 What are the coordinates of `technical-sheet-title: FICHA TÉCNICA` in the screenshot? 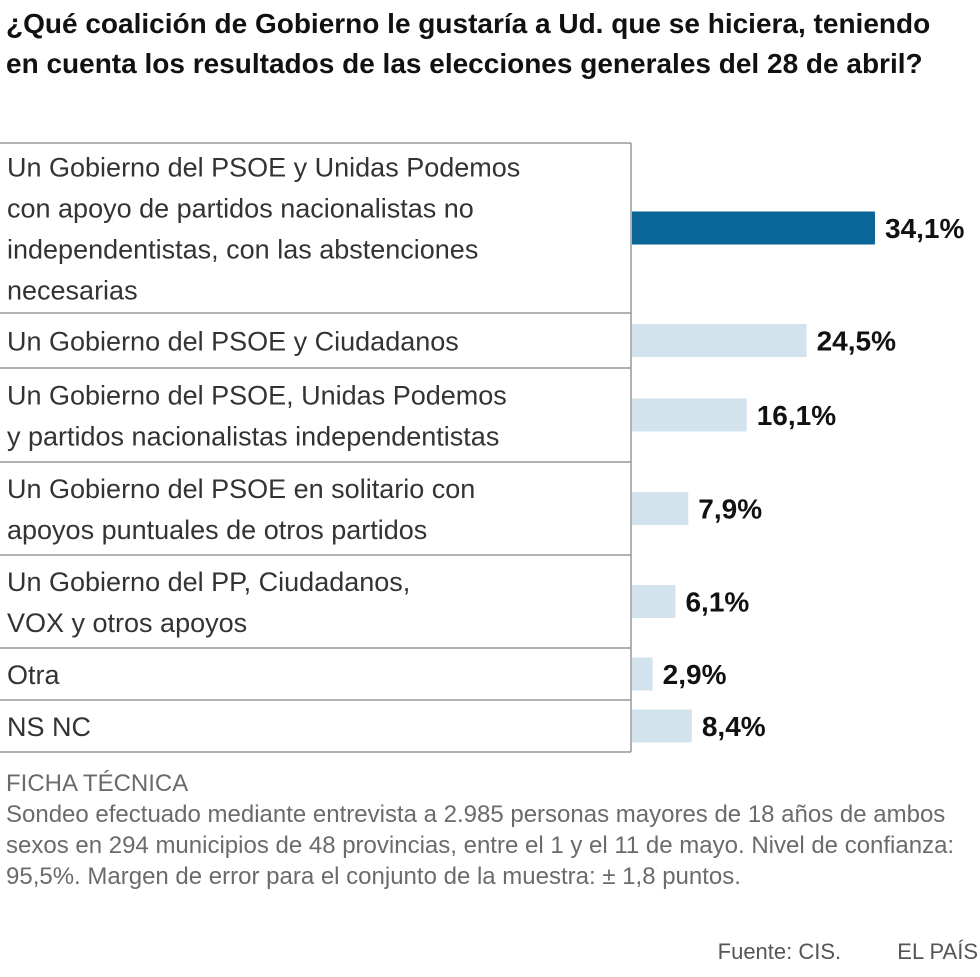 It's located at (97, 783).